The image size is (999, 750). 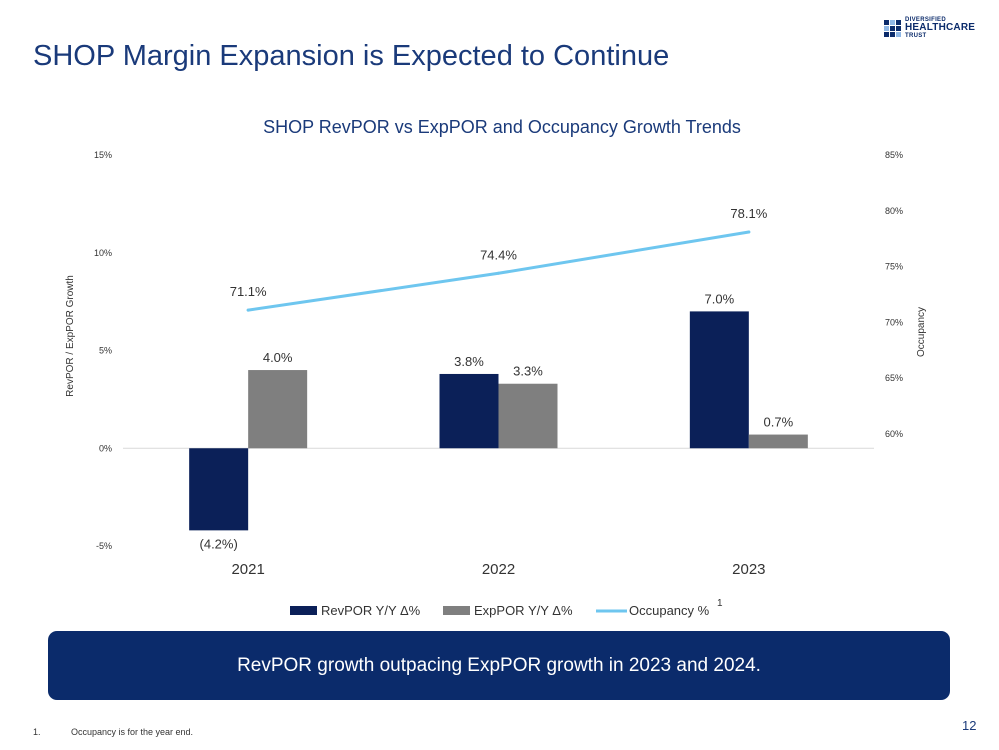 I want to click on logo-line-3: TRUST, so click(x=916, y=36).